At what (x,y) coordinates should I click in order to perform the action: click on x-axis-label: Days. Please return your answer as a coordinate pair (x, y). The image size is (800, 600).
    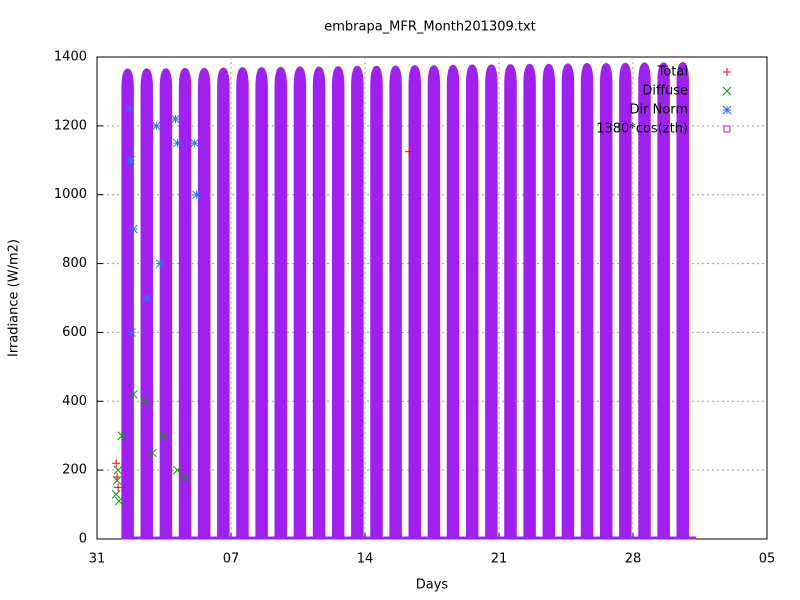
    Looking at the image, I should click on (432, 585).